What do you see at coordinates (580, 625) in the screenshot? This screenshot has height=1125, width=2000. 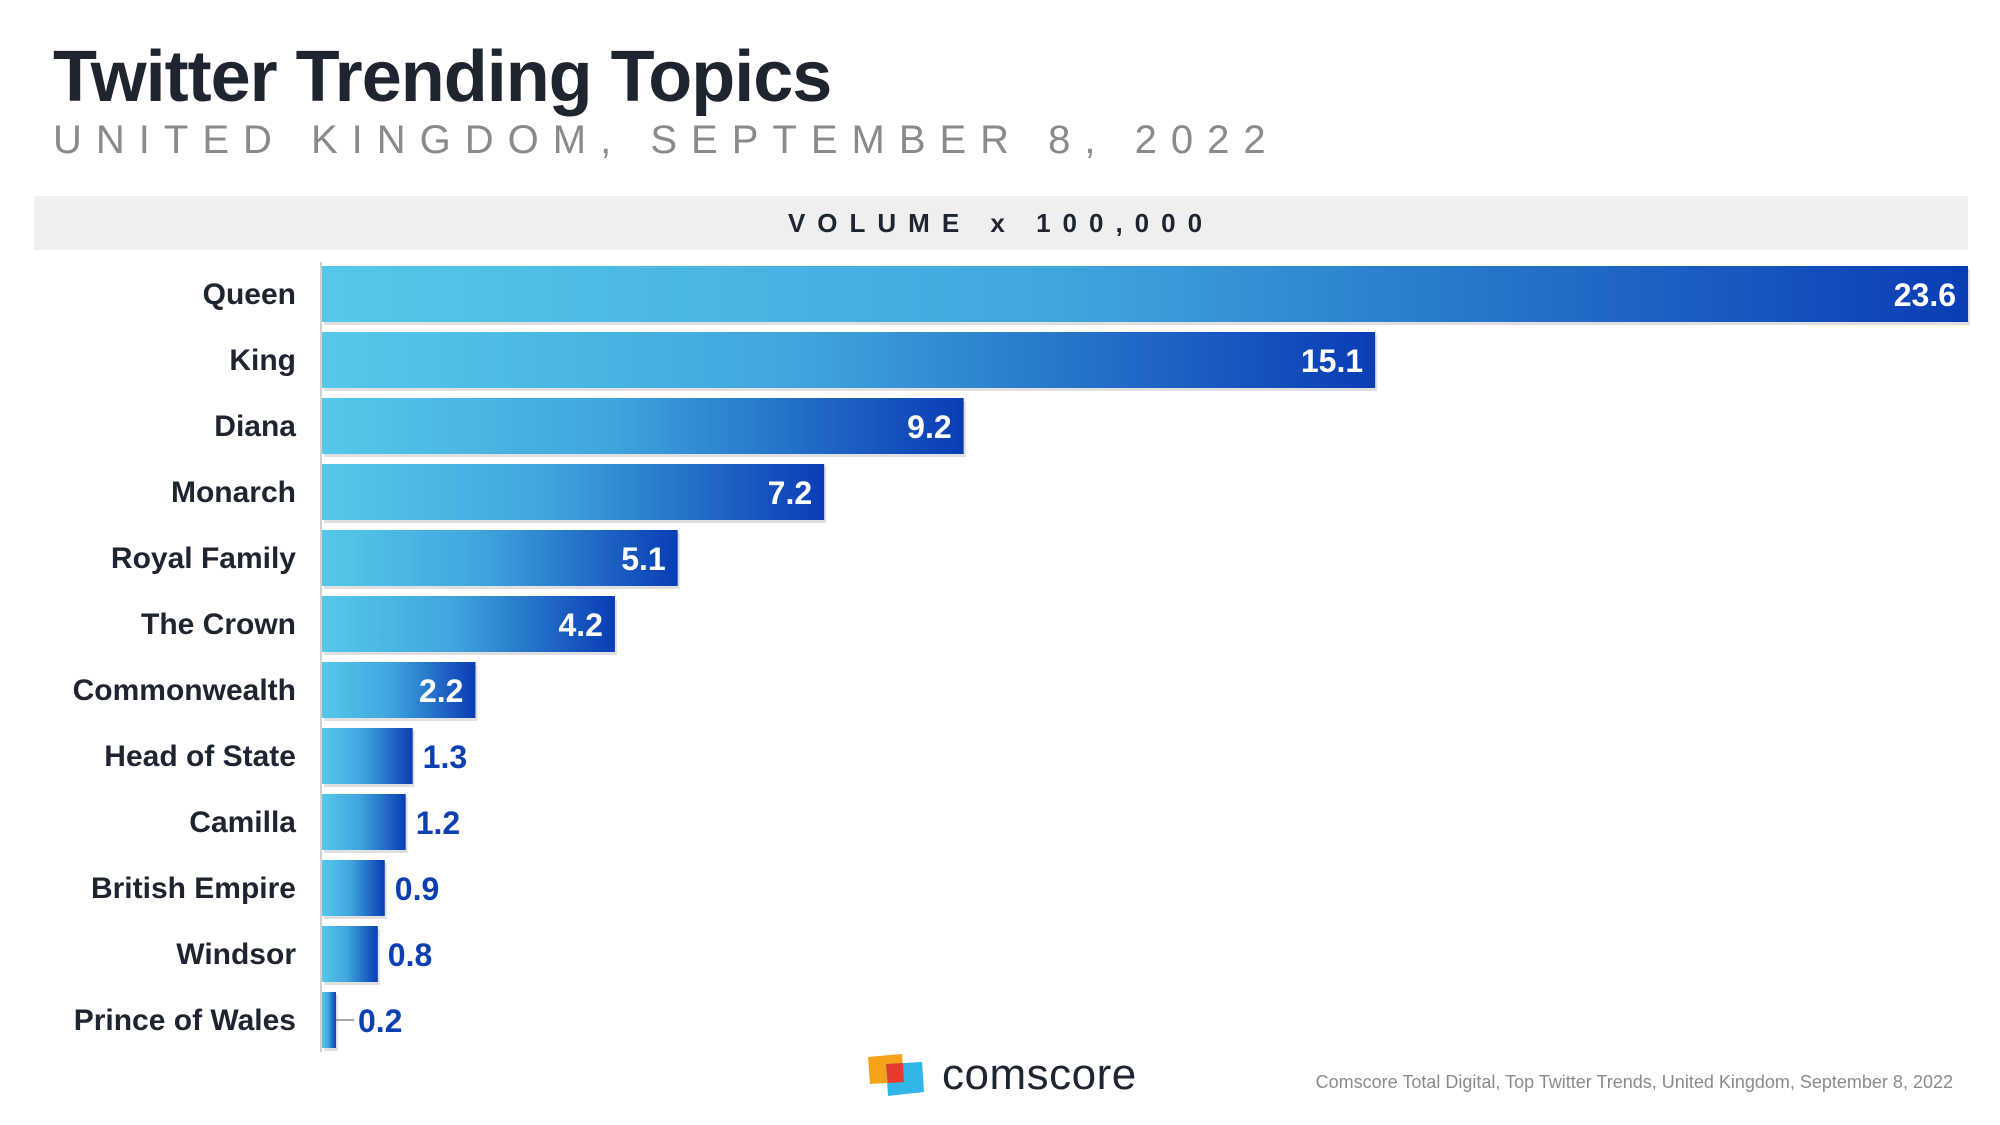 I see `bar-value-label: 4.2` at bounding box center [580, 625].